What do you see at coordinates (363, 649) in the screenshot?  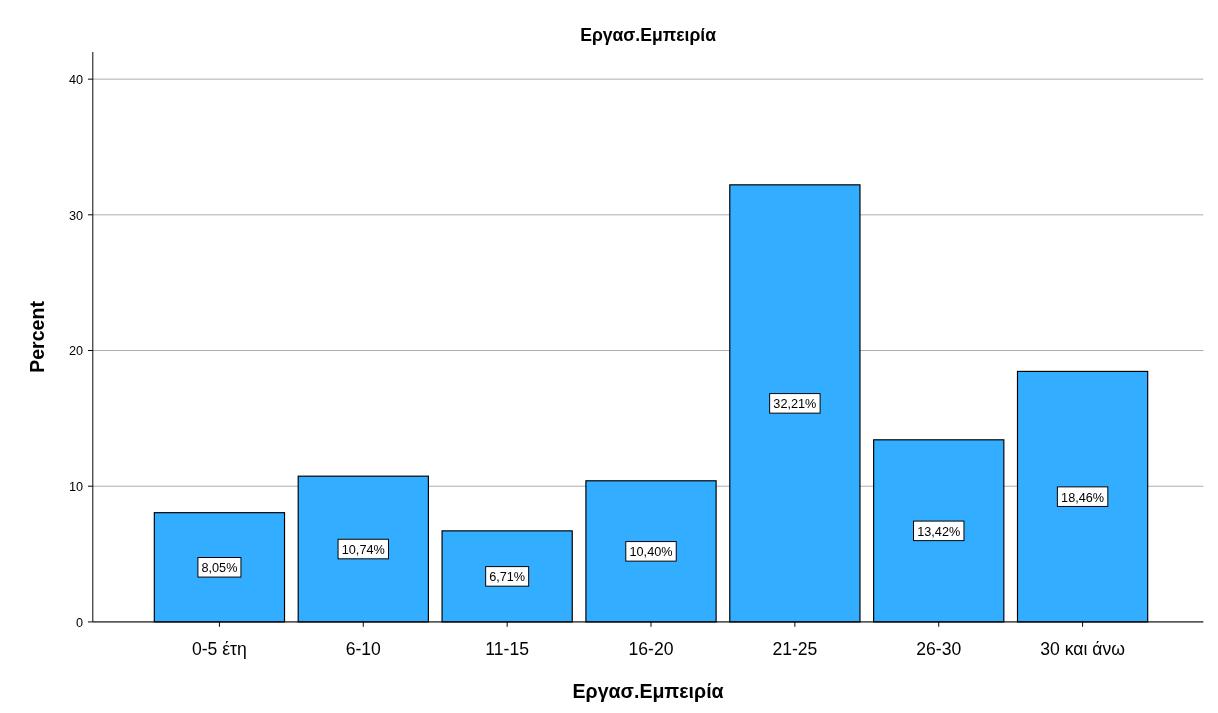 I see `x-tick-label: 6-10` at bounding box center [363, 649].